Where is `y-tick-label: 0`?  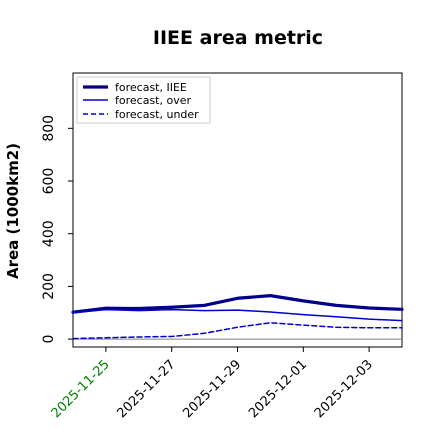
y-tick-label: 0 is located at coordinates (49, 339).